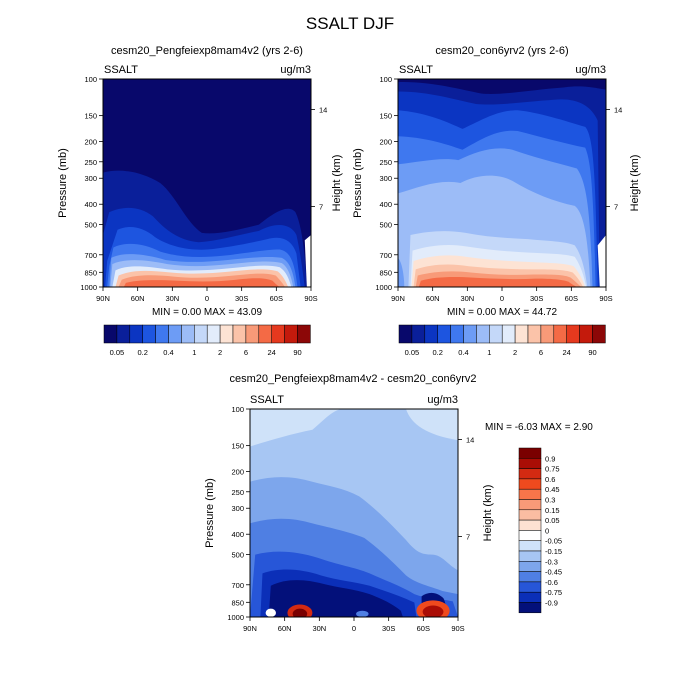 This screenshot has height=700, width=700. I want to click on colorbar-label: -0.05, so click(553, 541).